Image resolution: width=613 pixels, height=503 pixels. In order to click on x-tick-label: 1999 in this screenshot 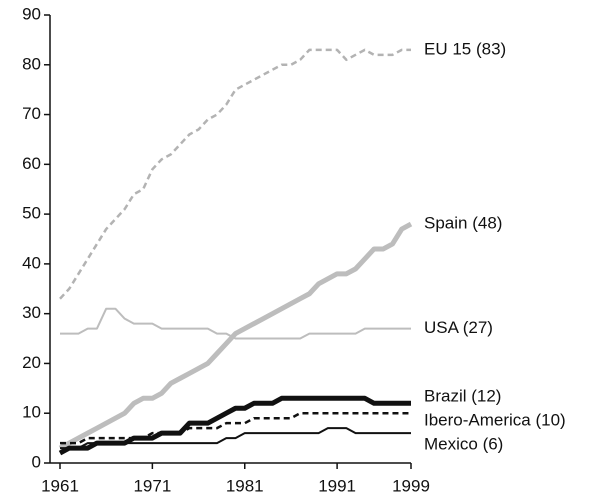, I will do `click(411, 485)`.